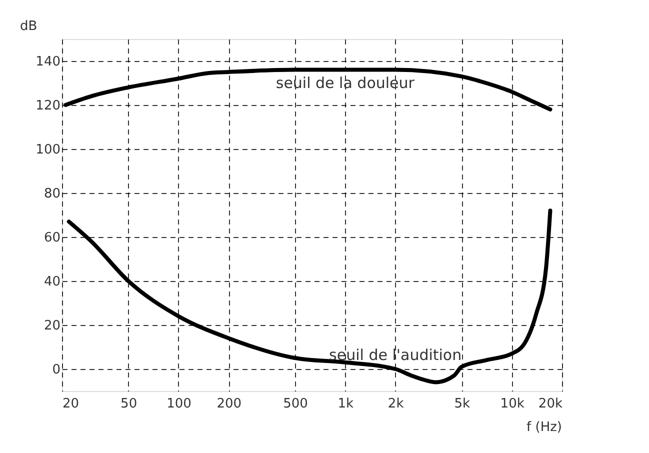 This screenshot has height=453, width=649. I want to click on x-tick-label: 200, so click(229, 404).